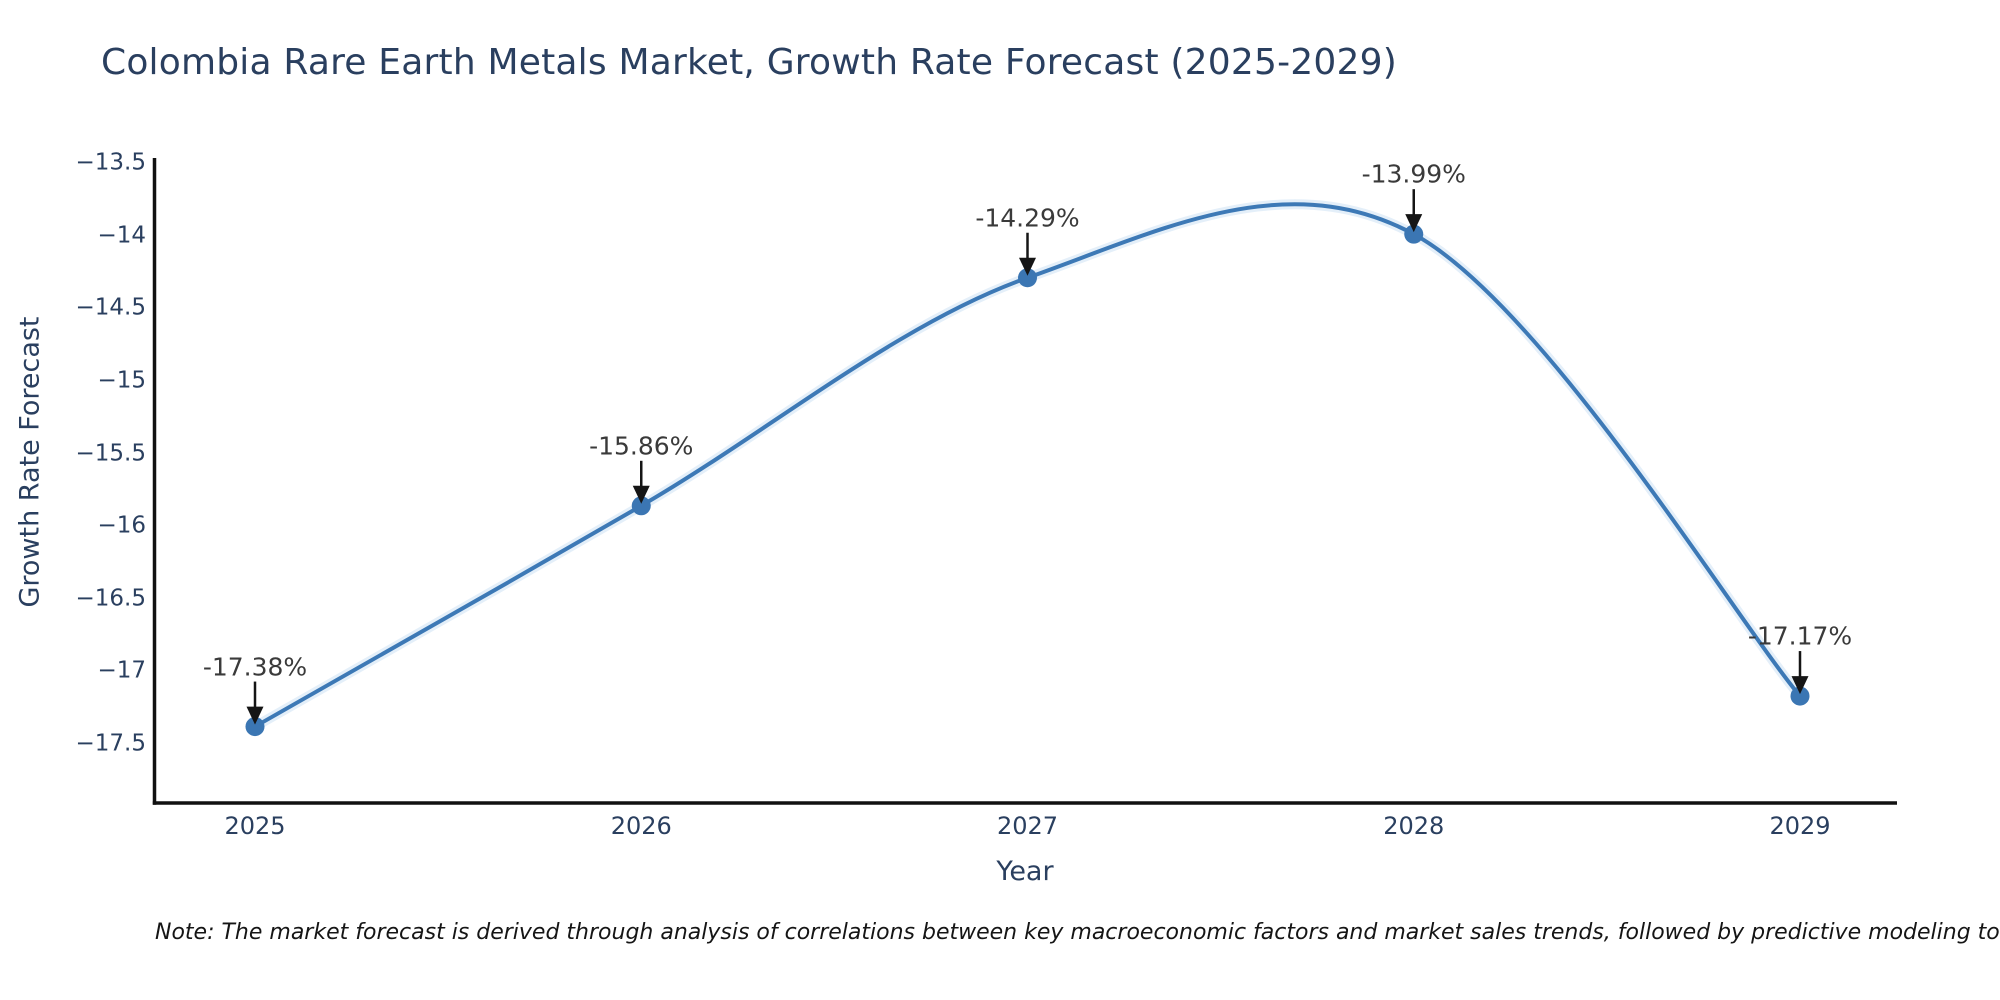 The image size is (2000, 1000). What do you see at coordinates (121, 235) in the screenshot?
I see `y-tick-label: −14` at bounding box center [121, 235].